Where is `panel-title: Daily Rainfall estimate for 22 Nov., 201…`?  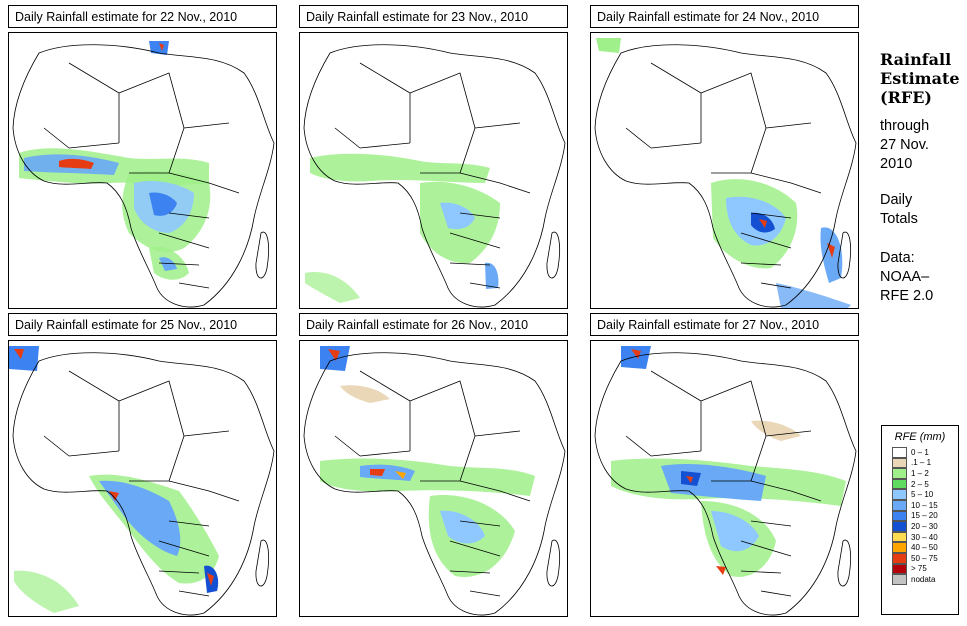 panel-title: Daily Rainfall estimate for 22 Nov., 201… is located at coordinates (142, 16).